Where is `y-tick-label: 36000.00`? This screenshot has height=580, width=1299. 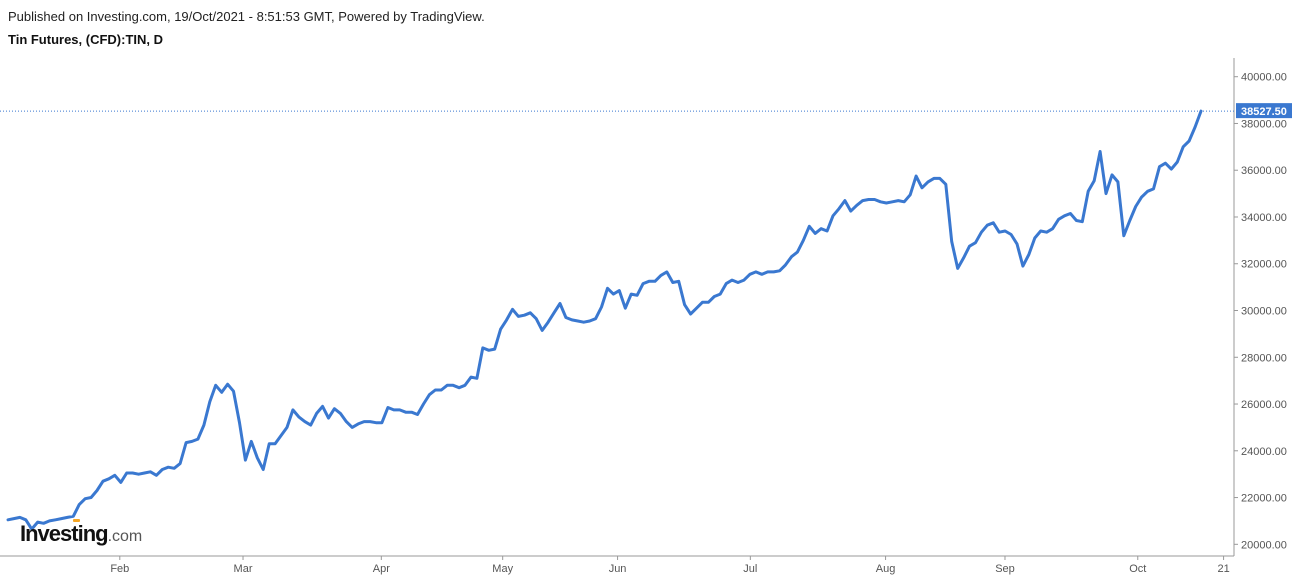
y-tick-label: 36000.00 is located at coordinates (1264, 171).